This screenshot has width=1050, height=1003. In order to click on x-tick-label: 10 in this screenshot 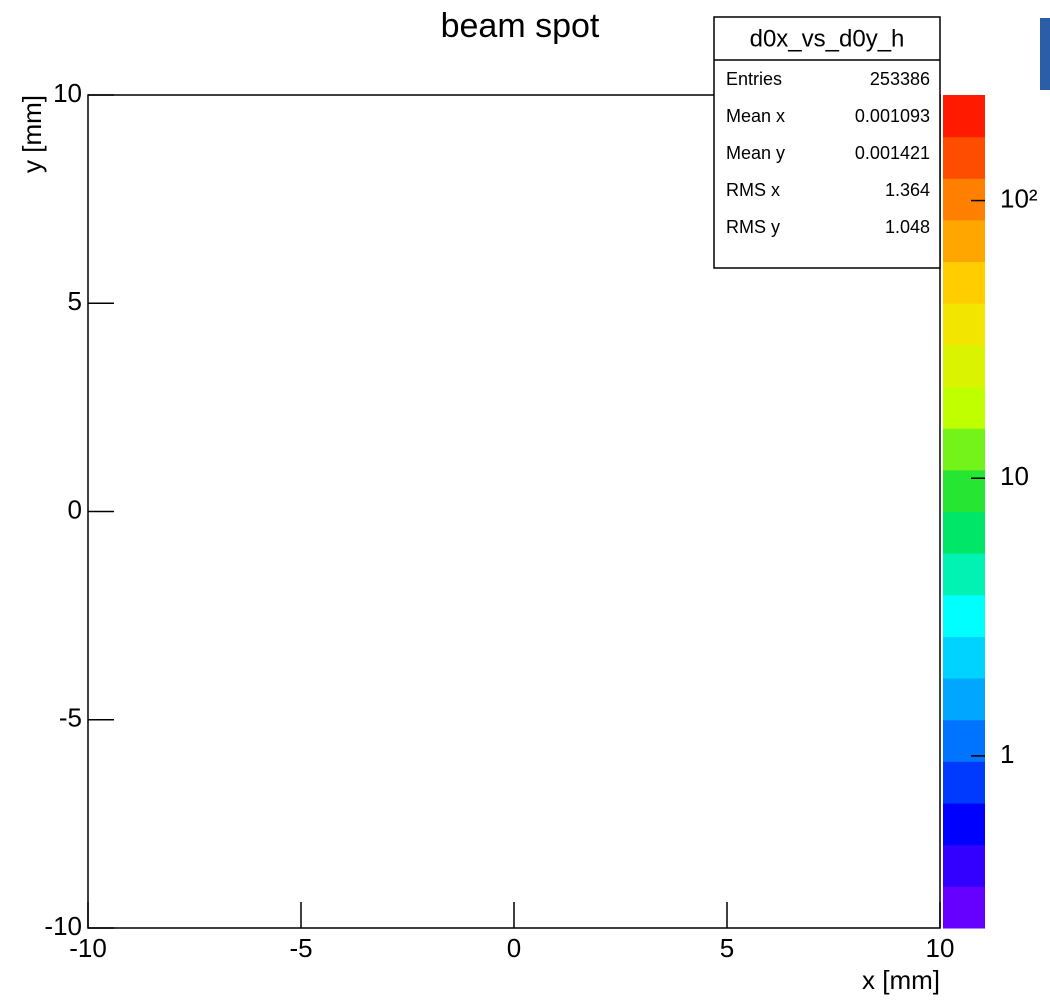, I will do `click(940, 948)`.